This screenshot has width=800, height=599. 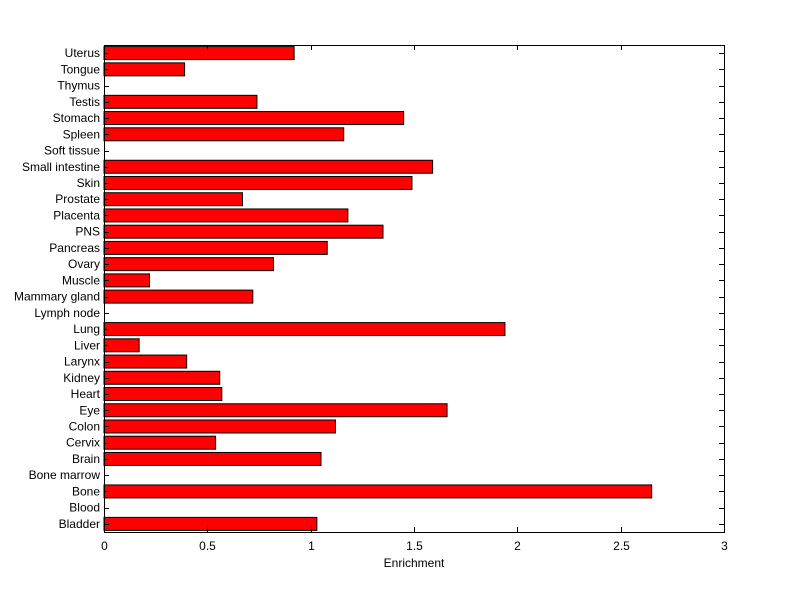 What do you see at coordinates (212, 458) in the screenshot?
I see `bar-brain` at bounding box center [212, 458].